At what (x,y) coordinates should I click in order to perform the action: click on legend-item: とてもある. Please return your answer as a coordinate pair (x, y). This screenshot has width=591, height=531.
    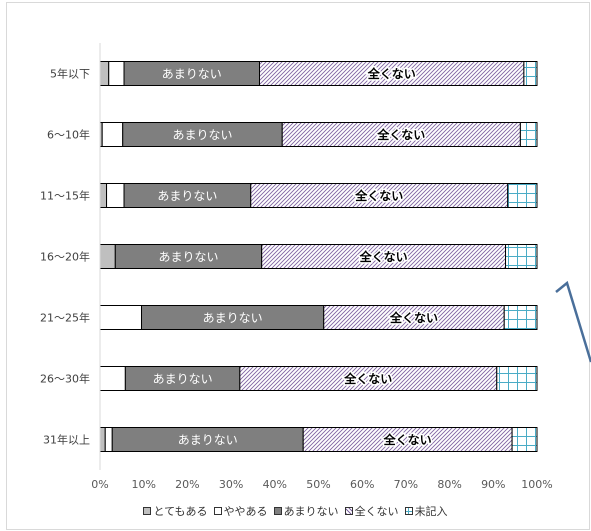
    Looking at the image, I should click on (175, 511).